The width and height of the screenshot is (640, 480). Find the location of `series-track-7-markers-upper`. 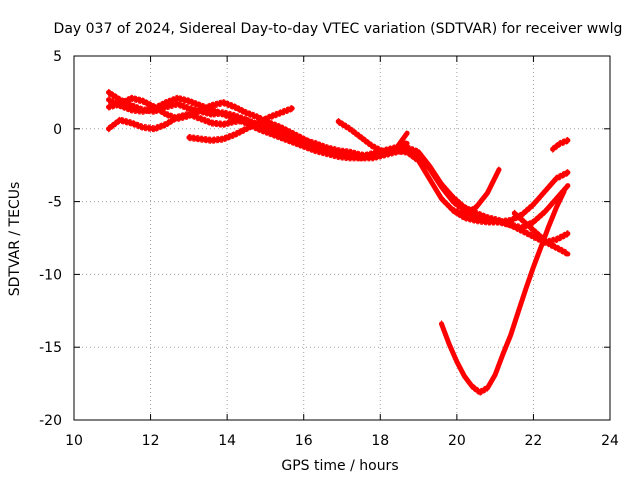

series-track-7-markers-upper is located at coordinates (476, 189).